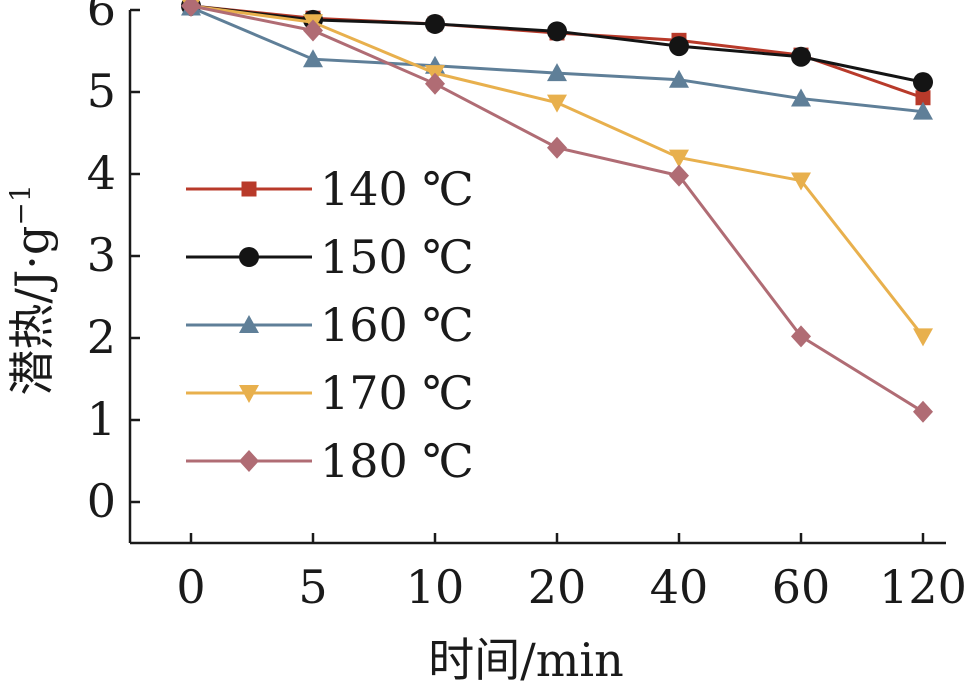  What do you see at coordinates (679, 587) in the screenshot?
I see `x-tick-label: 40` at bounding box center [679, 587].